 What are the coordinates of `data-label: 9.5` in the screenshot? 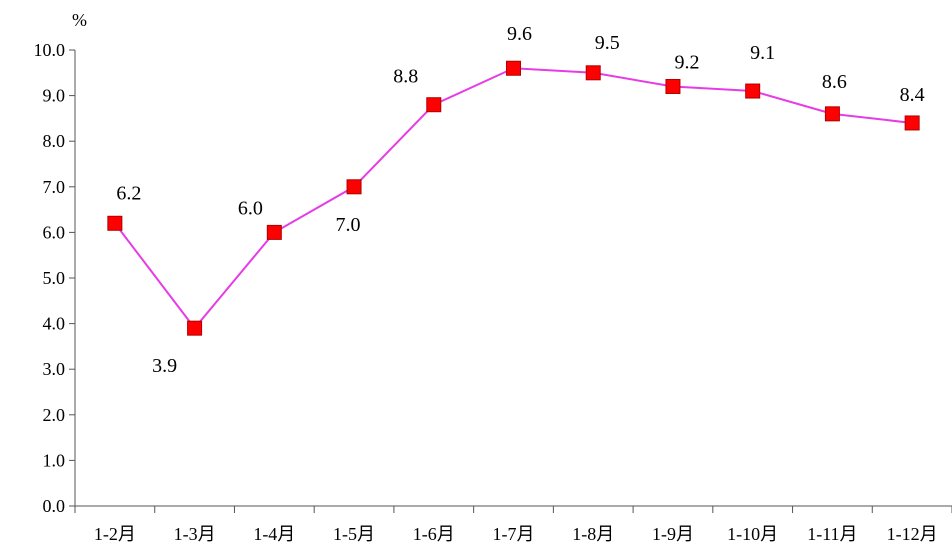 It's located at (607, 43).